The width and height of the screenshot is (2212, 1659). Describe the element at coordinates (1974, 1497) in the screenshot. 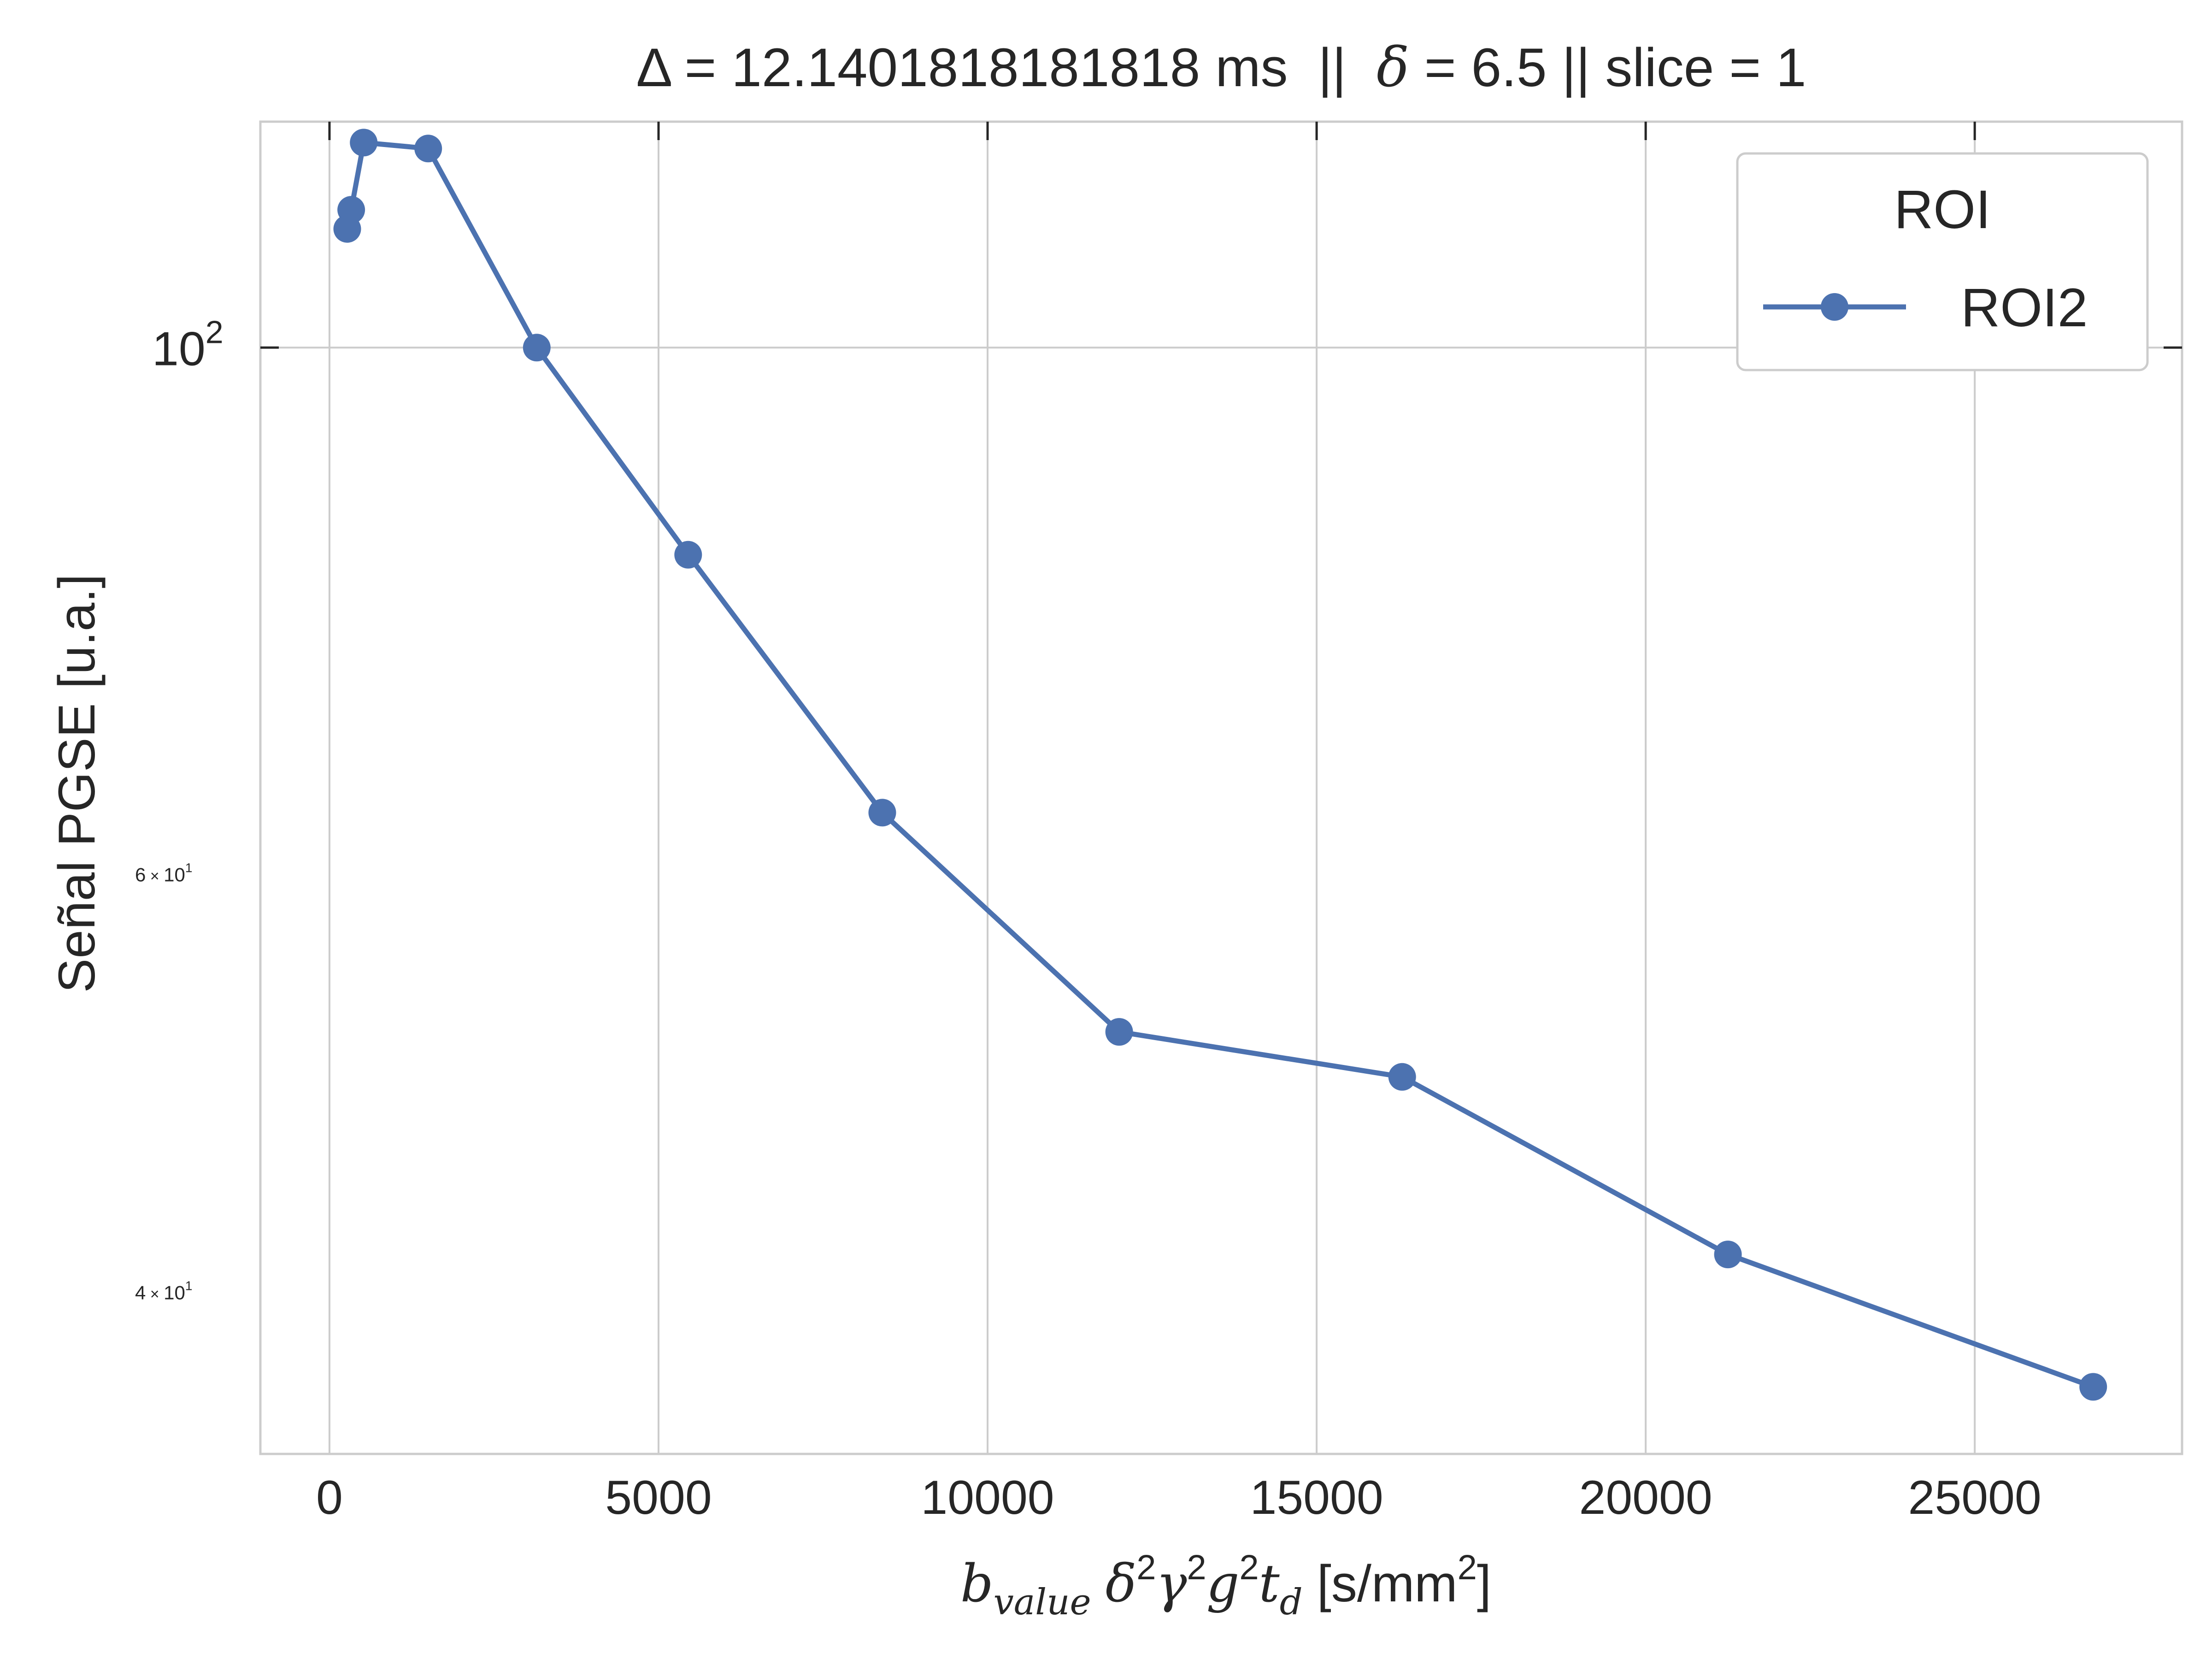

I see `x-tick-label: 25000` at that location.